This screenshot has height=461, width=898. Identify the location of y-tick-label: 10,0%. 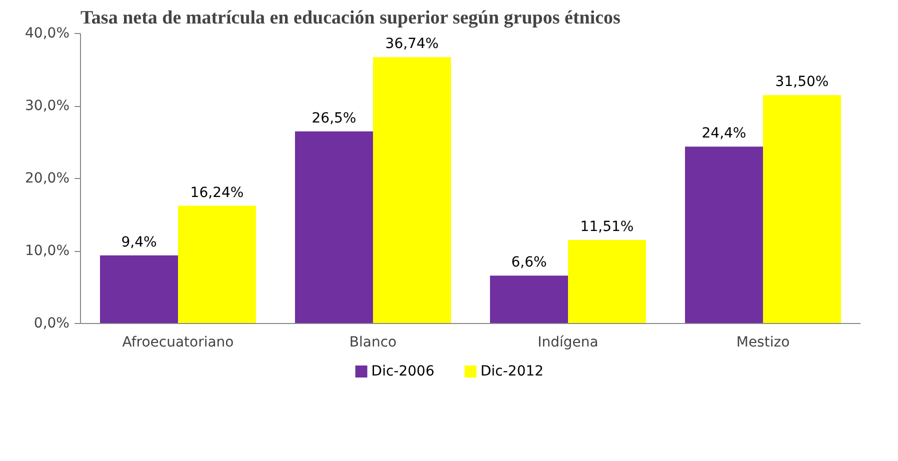
(47, 251).